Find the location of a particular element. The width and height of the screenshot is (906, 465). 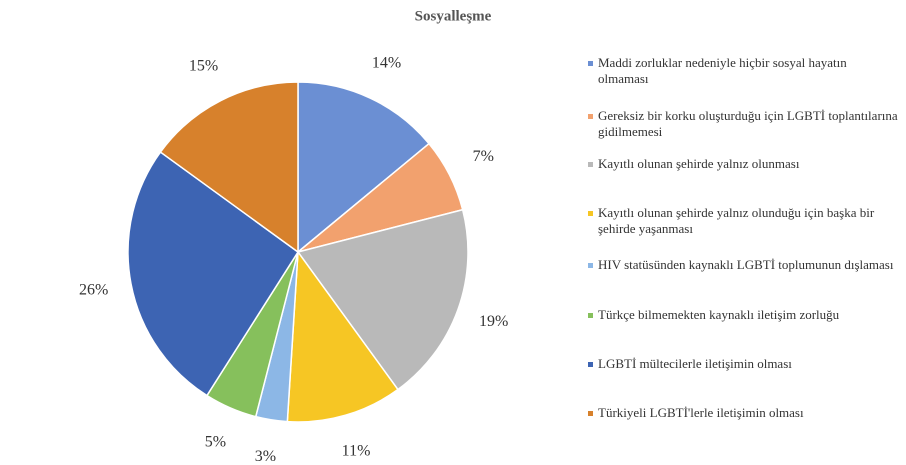

data-label: 11% is located at coordinates (356, 450).